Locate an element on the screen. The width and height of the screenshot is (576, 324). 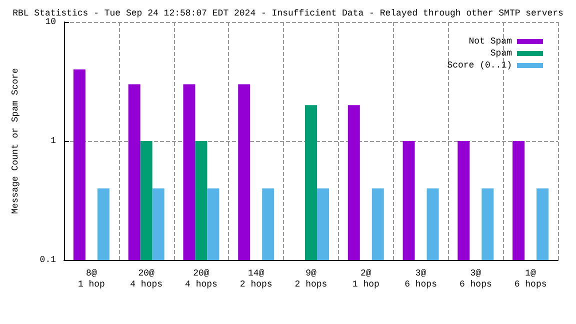
x-tick-label: 8@ 1 hop is located at coordinates (91, 279).